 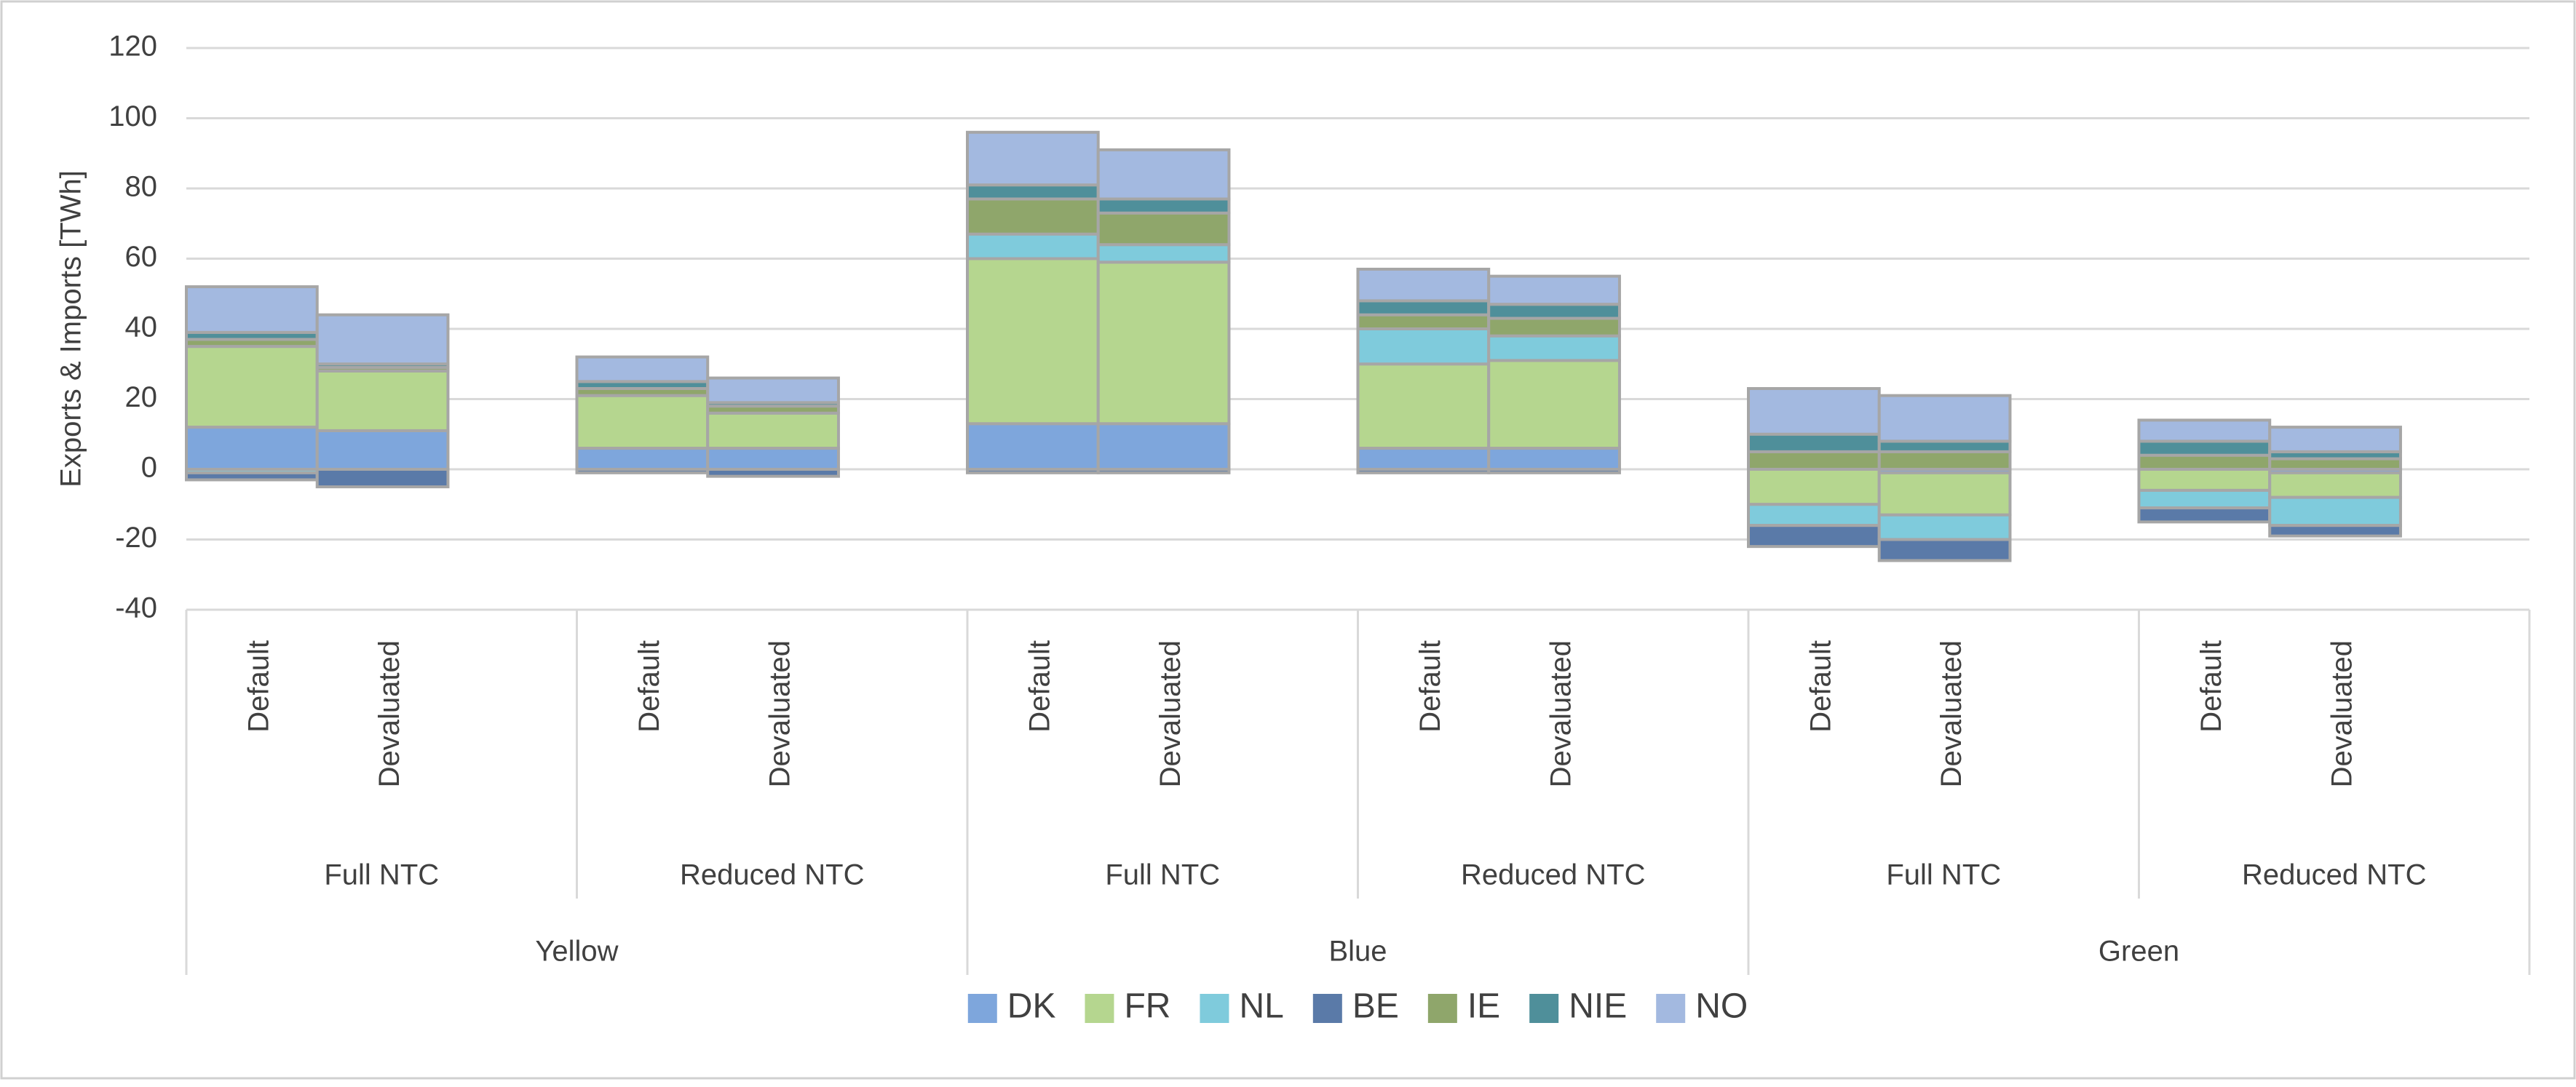 I want to click on group-label: Green, so click(x=2139, y=952).